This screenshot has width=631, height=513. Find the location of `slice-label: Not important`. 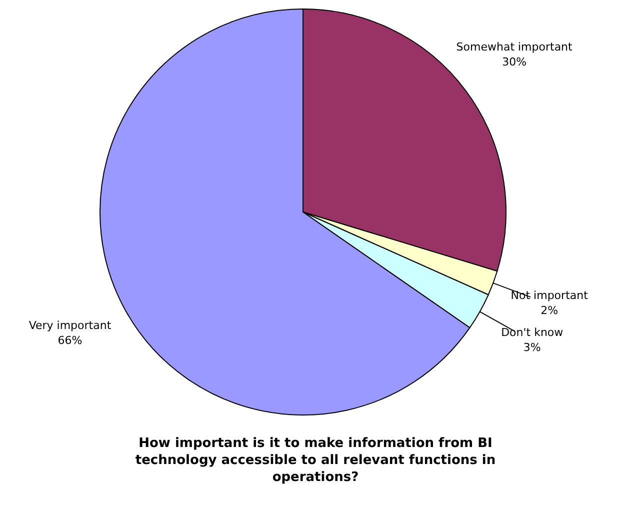

slice-label: Not important is located at coordinates (549, 295).